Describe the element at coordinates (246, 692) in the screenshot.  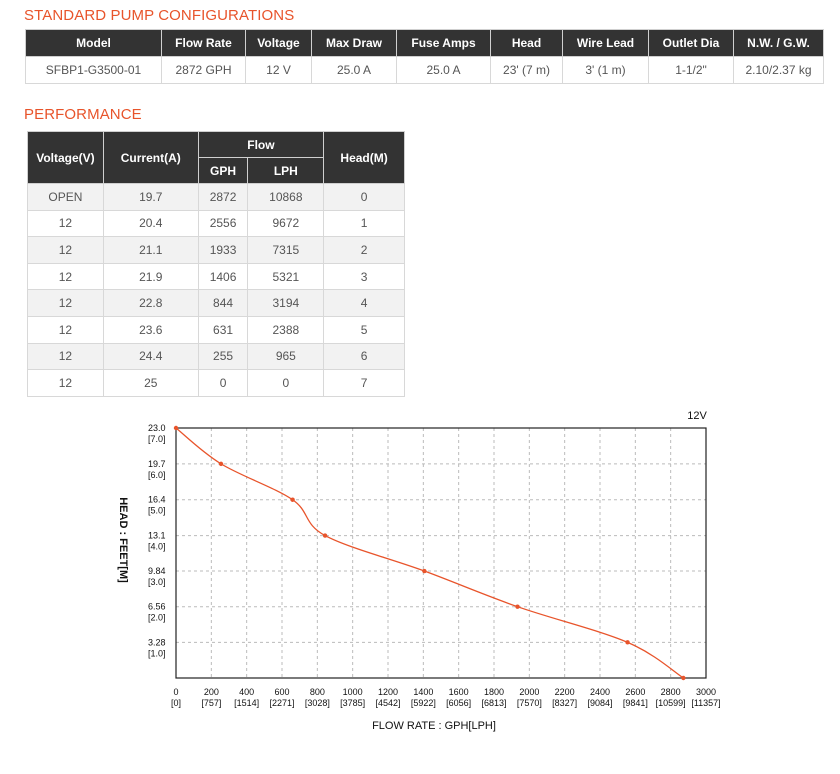
I see `x-tick-label: 400` at that location.